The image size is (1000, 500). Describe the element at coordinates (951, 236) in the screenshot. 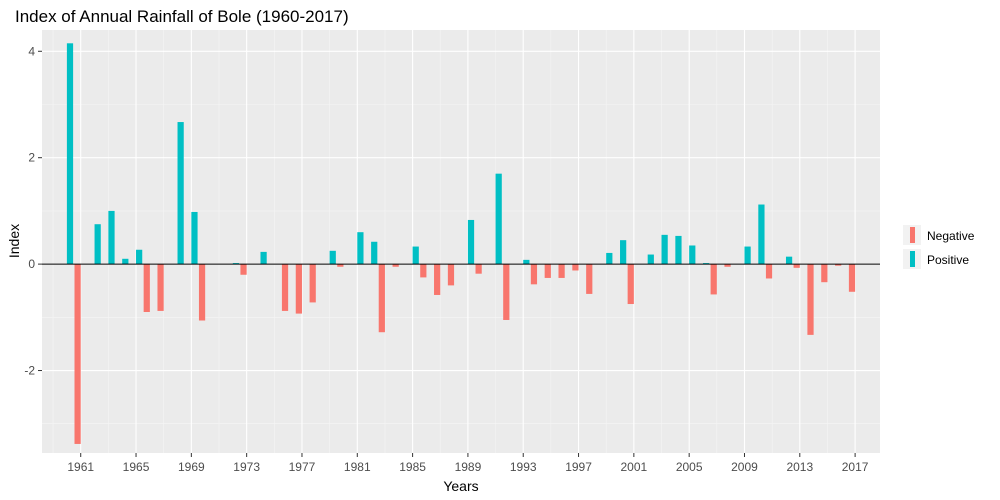

I see `legend-label-negative: Negative` at that location.